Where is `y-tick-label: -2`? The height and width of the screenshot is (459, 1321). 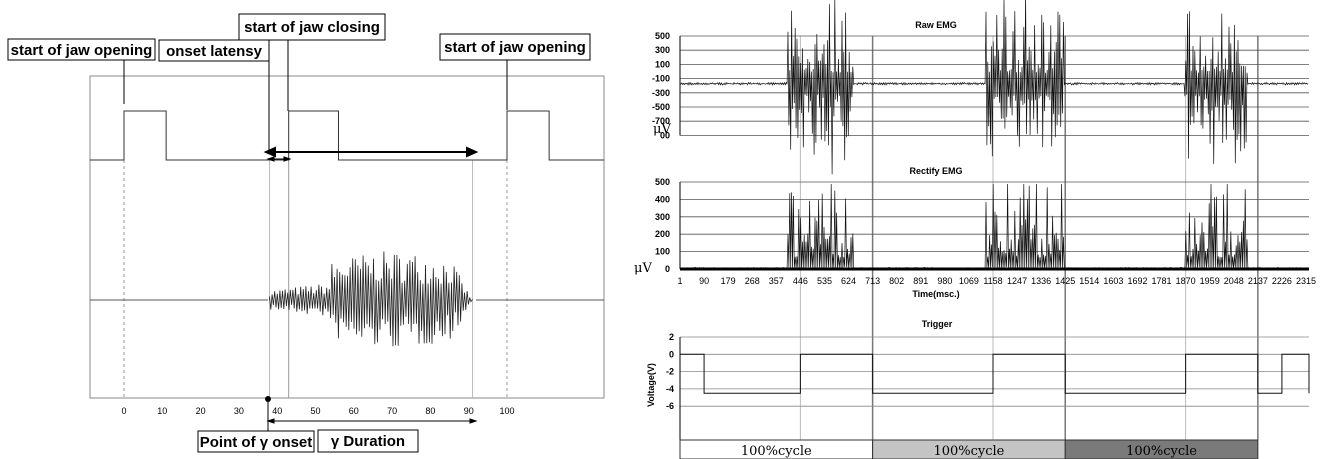 y-tick-label: -2 is located at coordinates (670, 372).